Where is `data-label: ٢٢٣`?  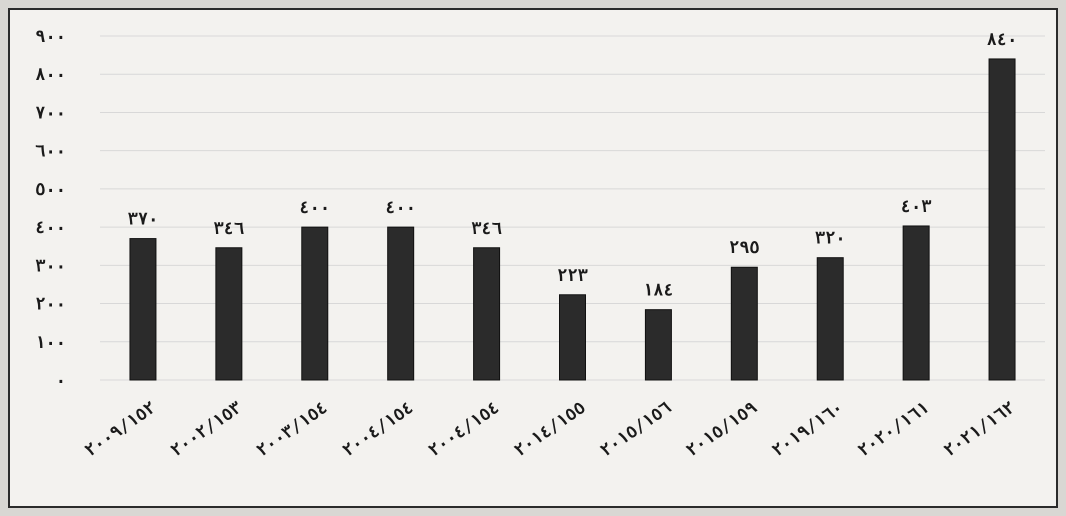 data-label: ٢٢٣ is located at coordinates (572, 276).